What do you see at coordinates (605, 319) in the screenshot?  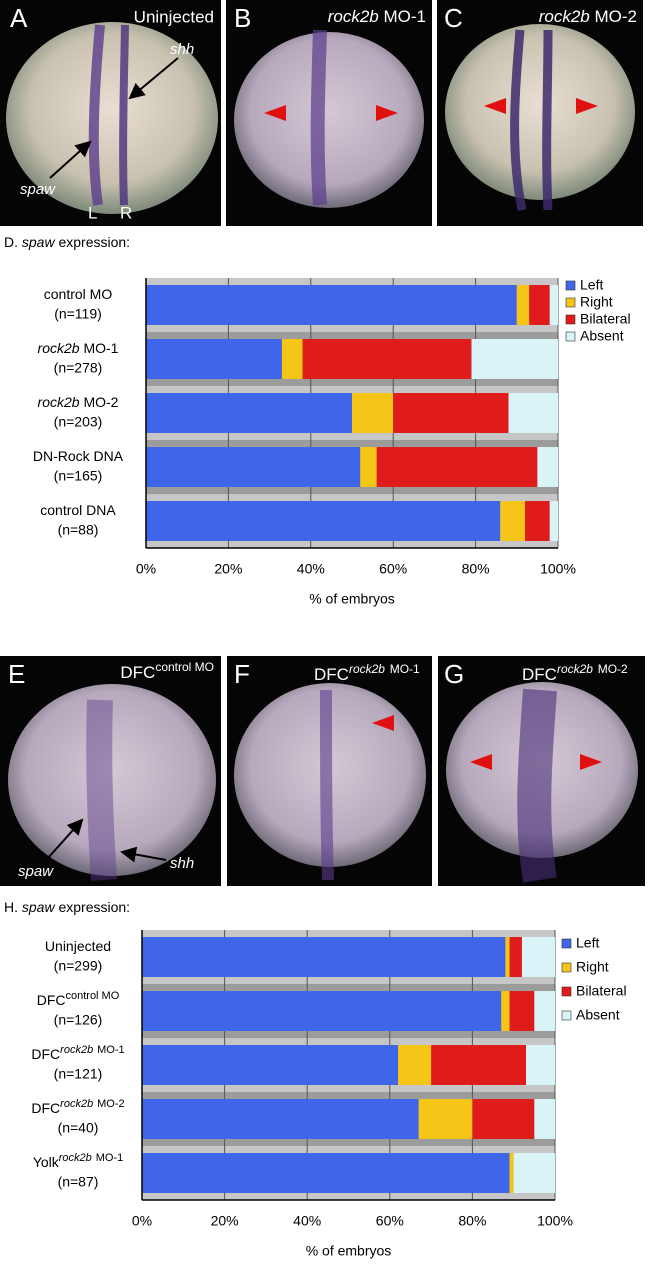 I see `legend-label: Bilateral` at bounding box center [605, 319].